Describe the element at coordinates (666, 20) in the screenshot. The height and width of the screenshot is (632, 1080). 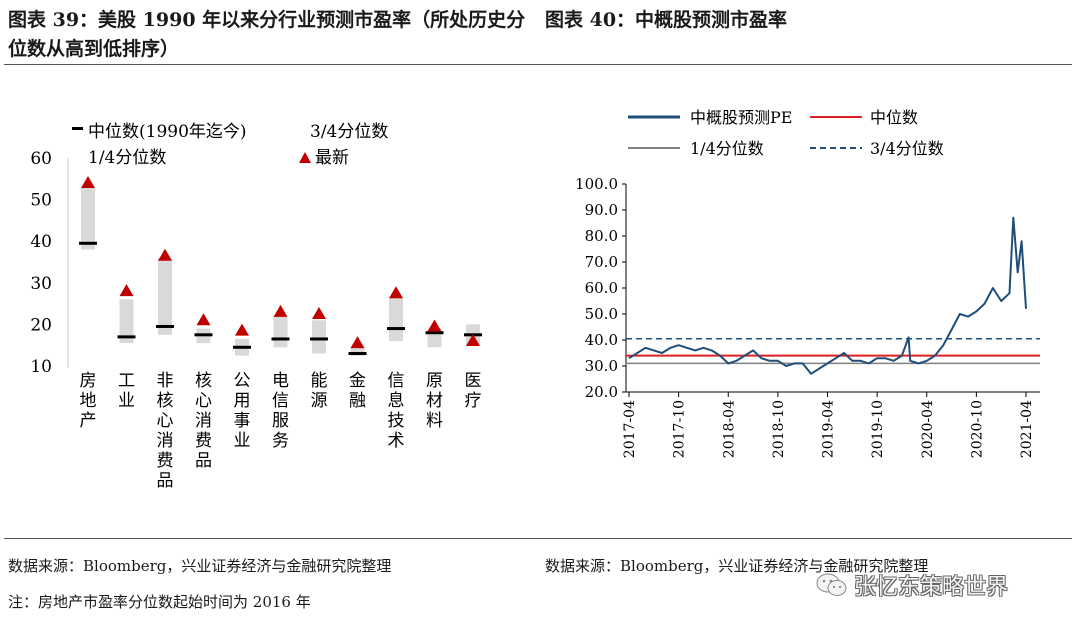
I see `right-chart-title: 图表 40：中概股预测市盈率` at that location.